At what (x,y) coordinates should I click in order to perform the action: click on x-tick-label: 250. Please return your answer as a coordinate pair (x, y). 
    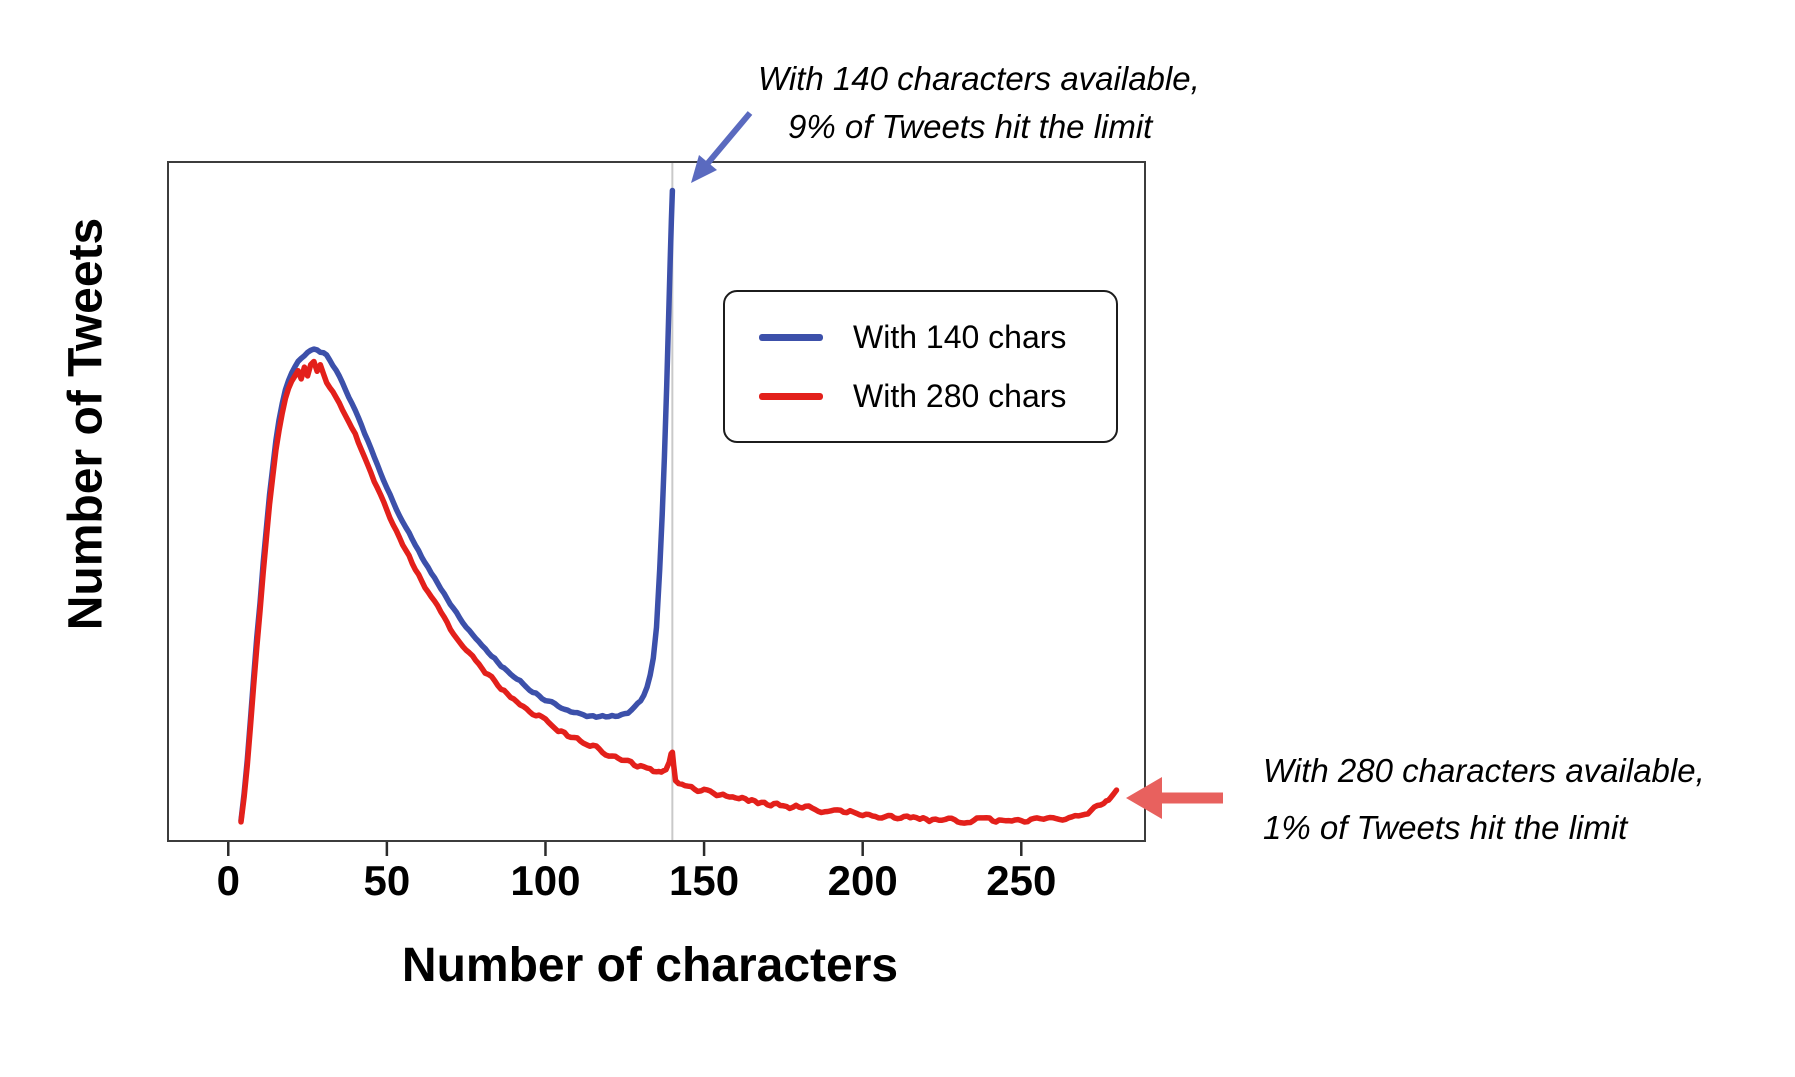
    Looking at the image, I should click on (1021, 880).